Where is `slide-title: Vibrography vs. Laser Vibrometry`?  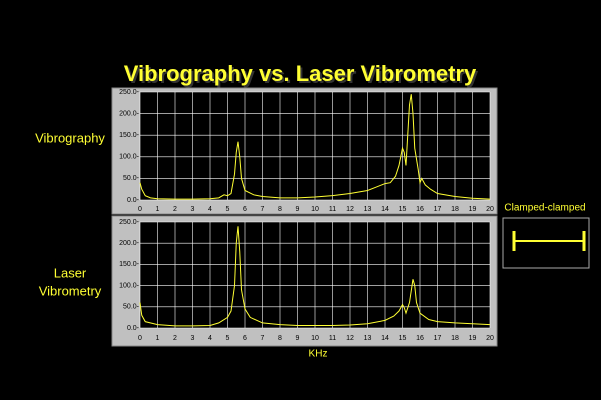
slide-title: Vibrography vs. Laser Vibrometry is located at coordinates (300, 73).